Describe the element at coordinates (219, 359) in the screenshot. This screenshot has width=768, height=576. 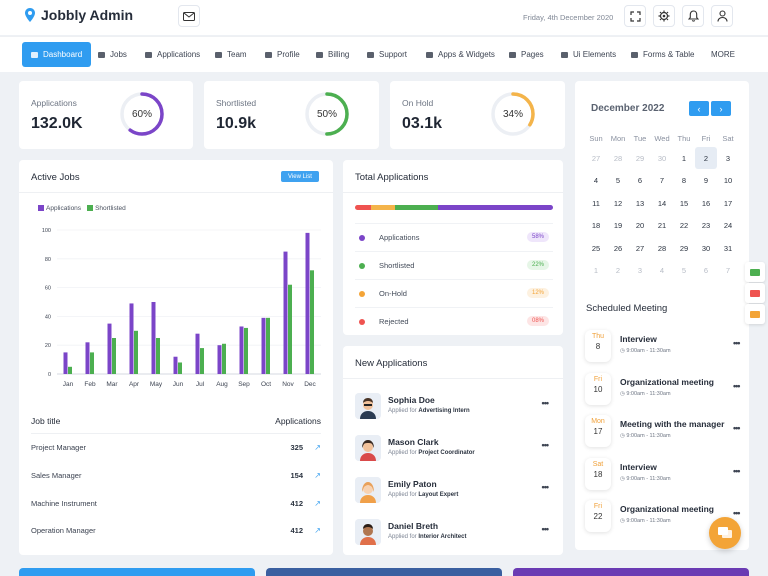
I see `bar-applications-aug` at that location.